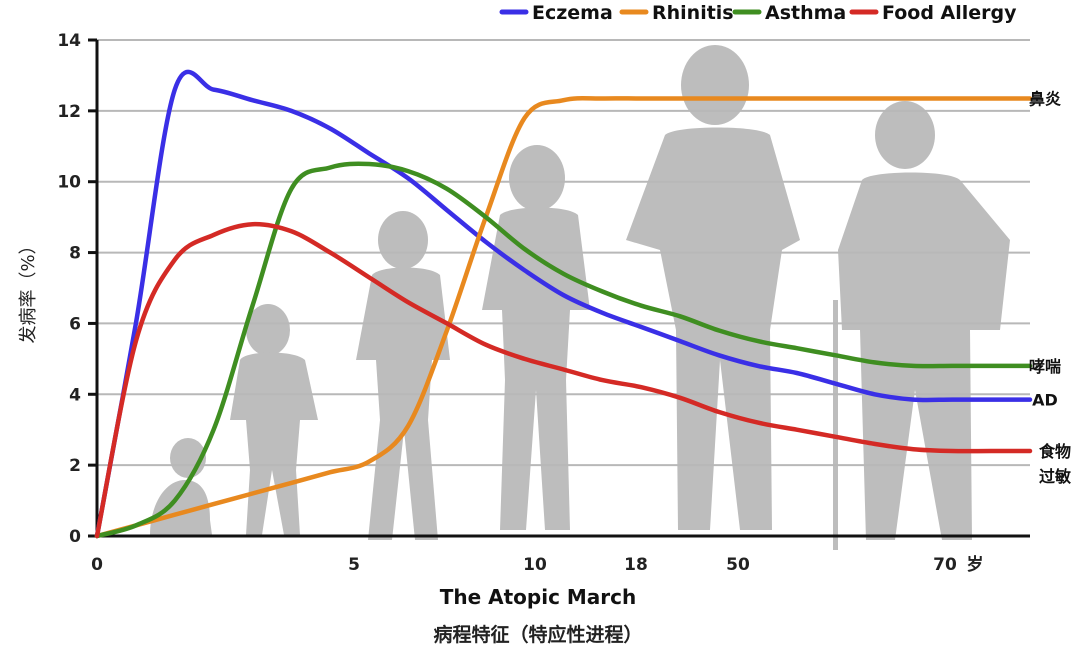 Image resolution: width=1080 pixels, height=663 pixels. Describe the element at coordinates (538, 597) in the screenshot. I see `chart-subtitle: The Atopic March` at that location.